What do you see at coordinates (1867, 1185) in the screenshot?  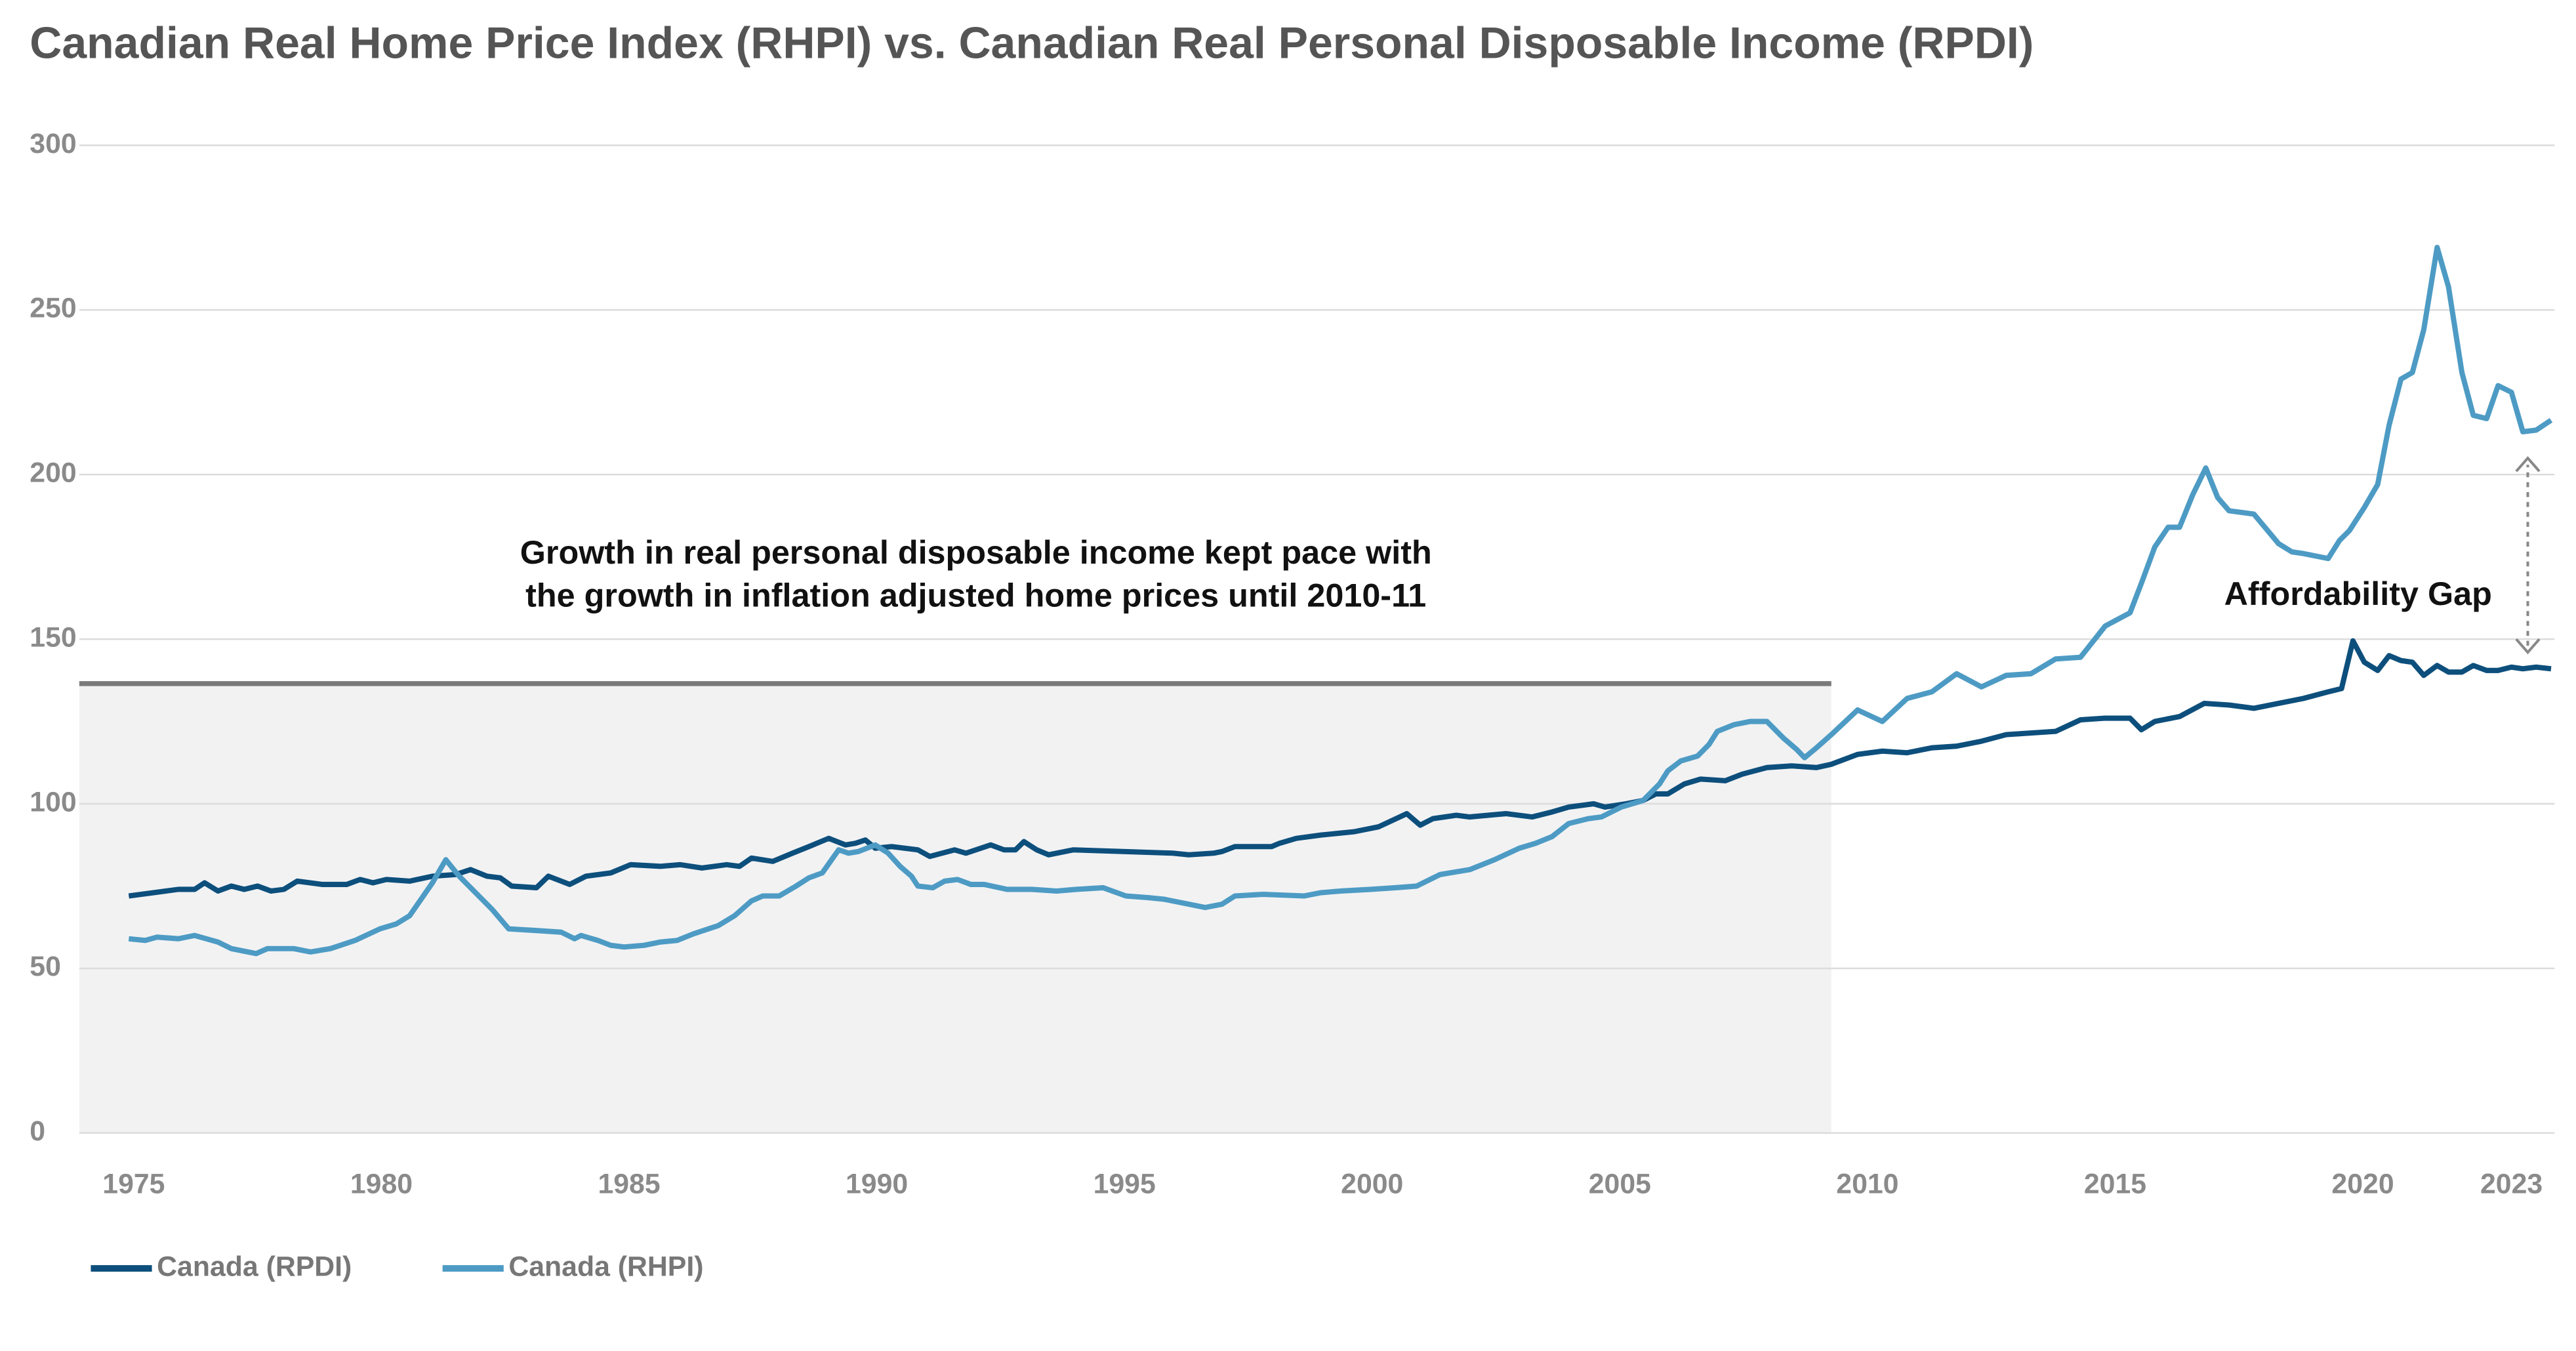 I see `x-tick-label: 2010` at bounding box center [1867, 1185].